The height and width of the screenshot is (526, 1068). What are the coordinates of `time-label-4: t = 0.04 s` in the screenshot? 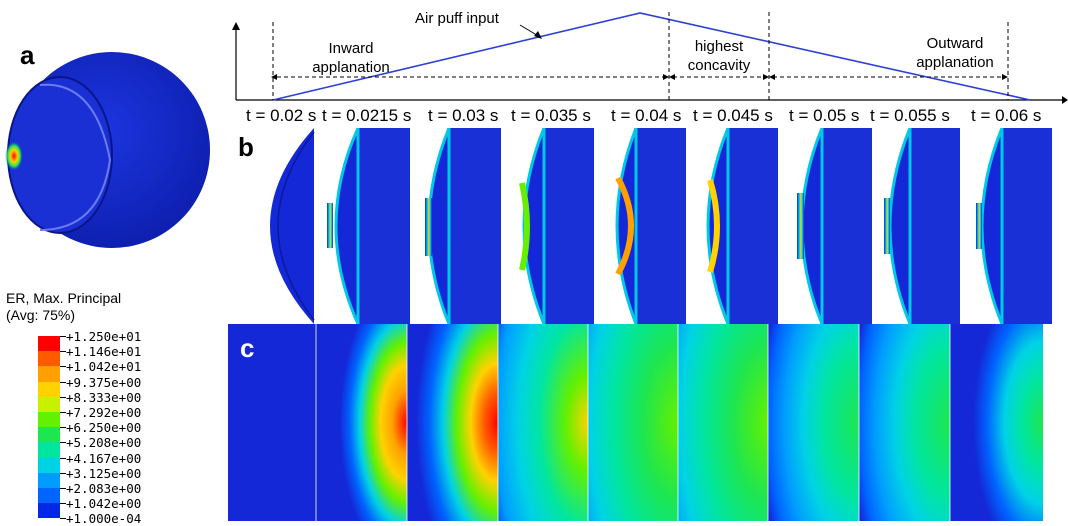 It's located at (646, 115).